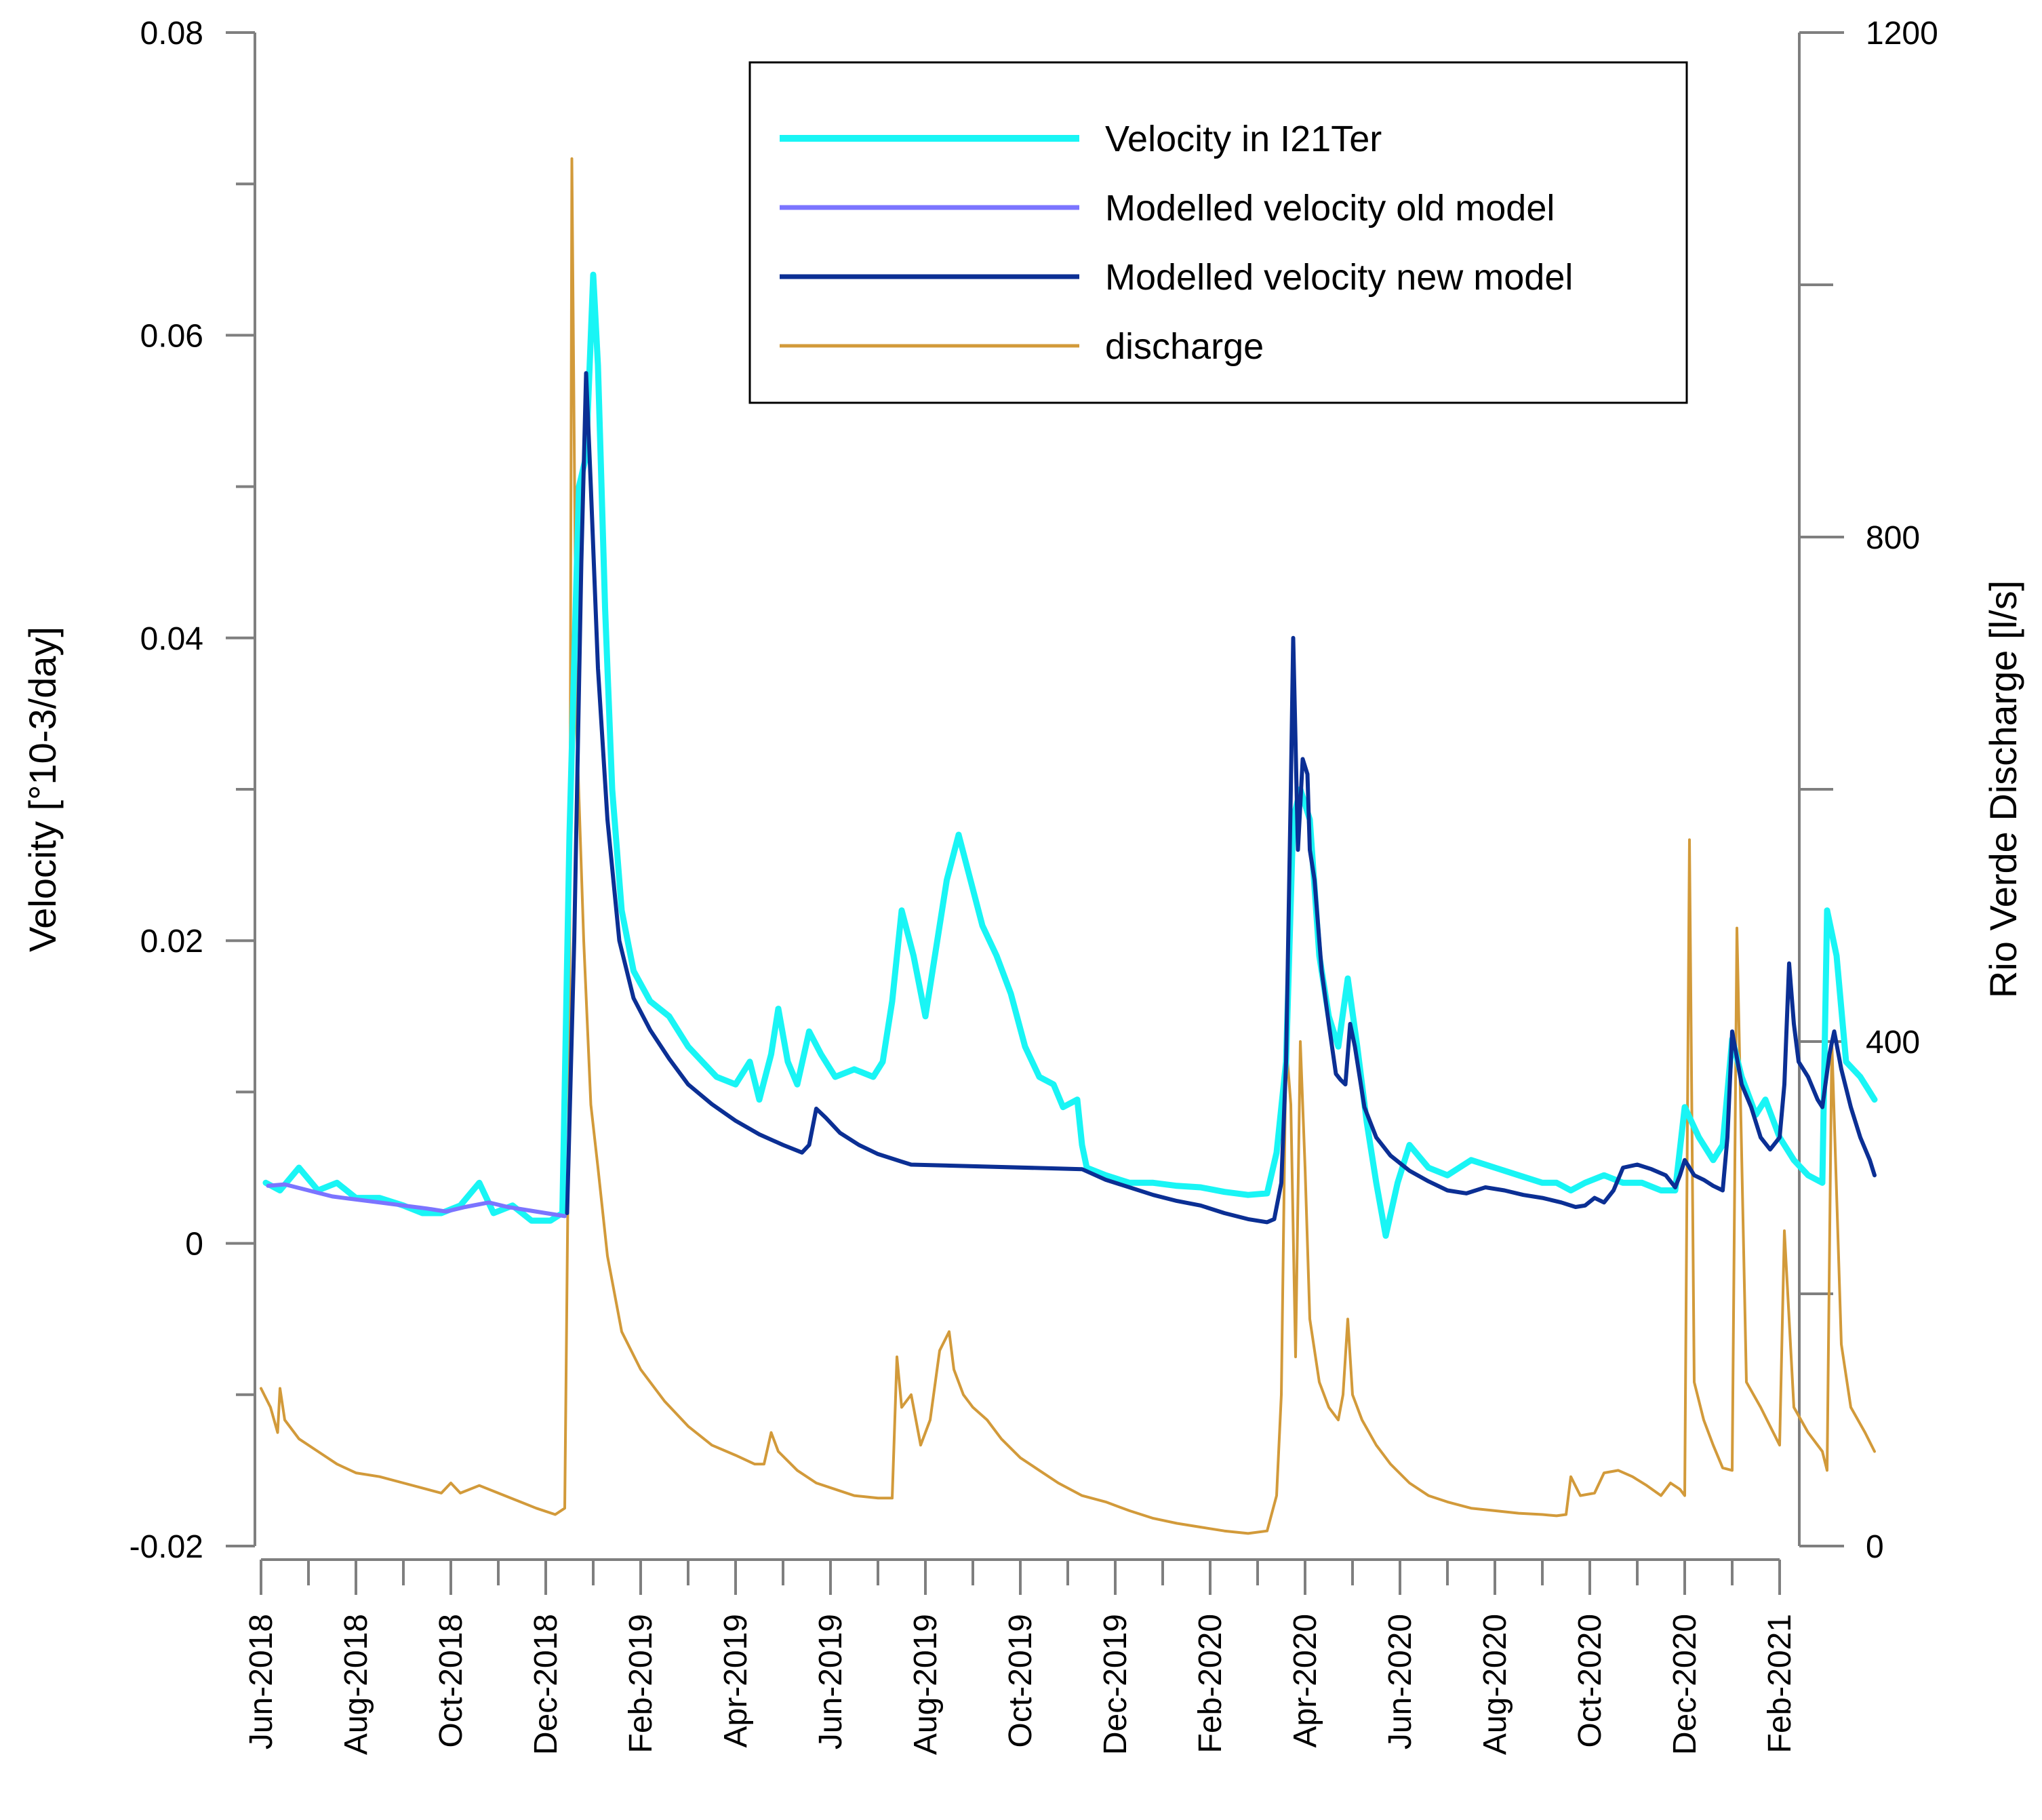 The height and width of the screenshot is (1820, 2042). I want to click on y-tick-label: -0.02, so click(166, 1547).